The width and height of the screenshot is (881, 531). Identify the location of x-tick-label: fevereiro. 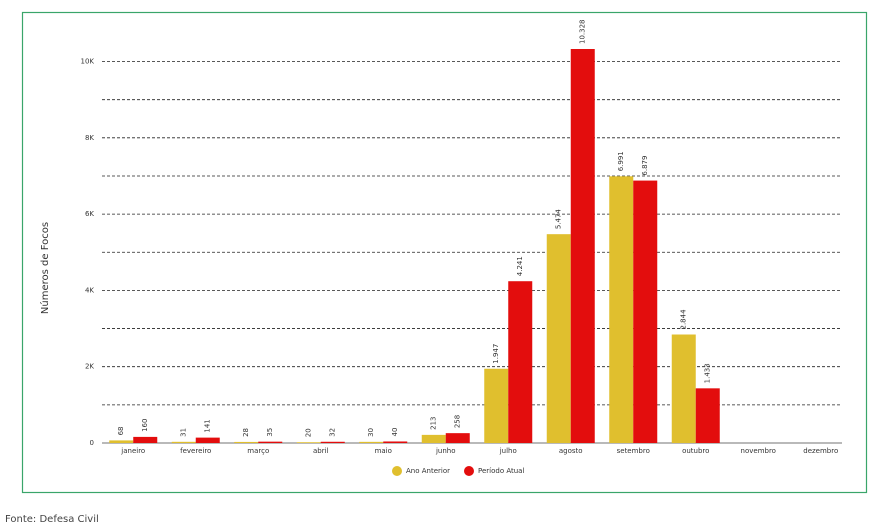
(195, 451).